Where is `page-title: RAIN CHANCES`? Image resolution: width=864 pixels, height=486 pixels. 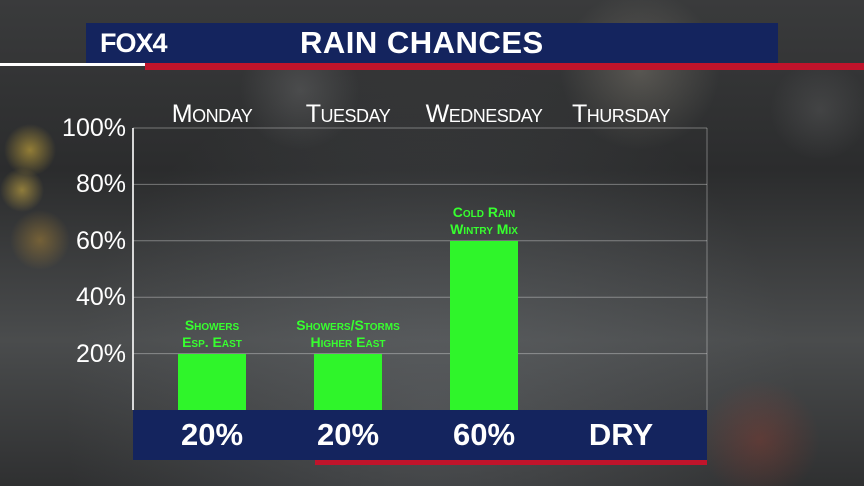
page-title: RAIN CHANCES is located at coordinates (422, 42).